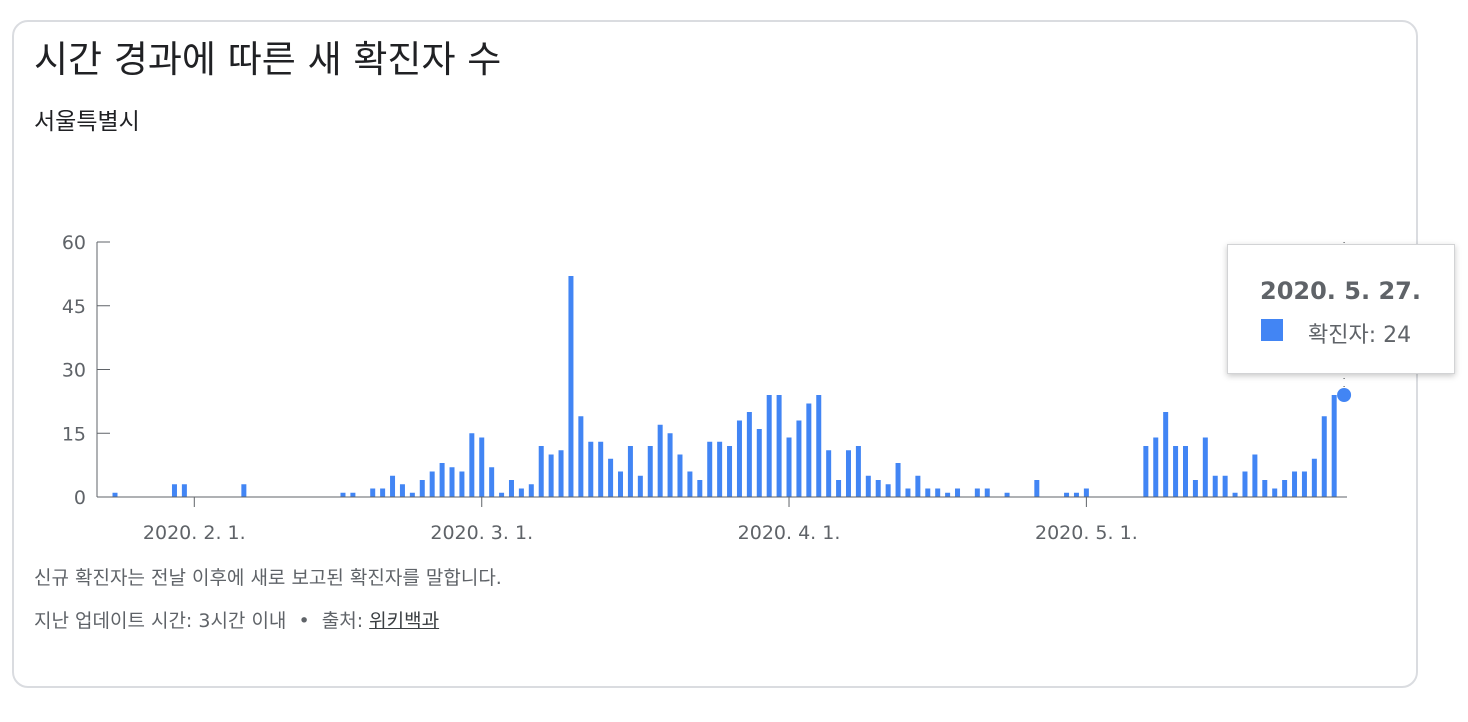  Describe the element at coordinates (86, 370) in the screenshot. I see `y-axis: 0 15 30 45 60` at that location.